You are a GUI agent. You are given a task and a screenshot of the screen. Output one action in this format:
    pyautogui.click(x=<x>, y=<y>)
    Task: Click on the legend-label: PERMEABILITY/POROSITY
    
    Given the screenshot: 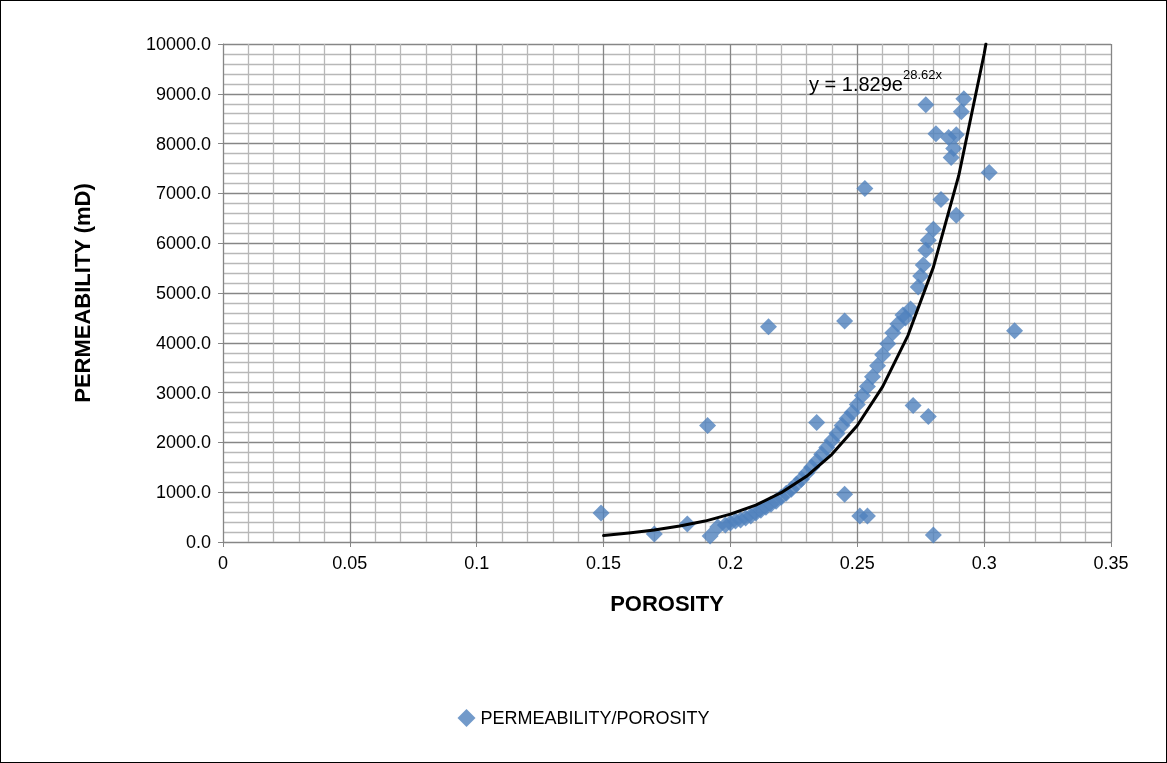 What is the action you would take?
    pyautogui.click(x=595, y=718)
    